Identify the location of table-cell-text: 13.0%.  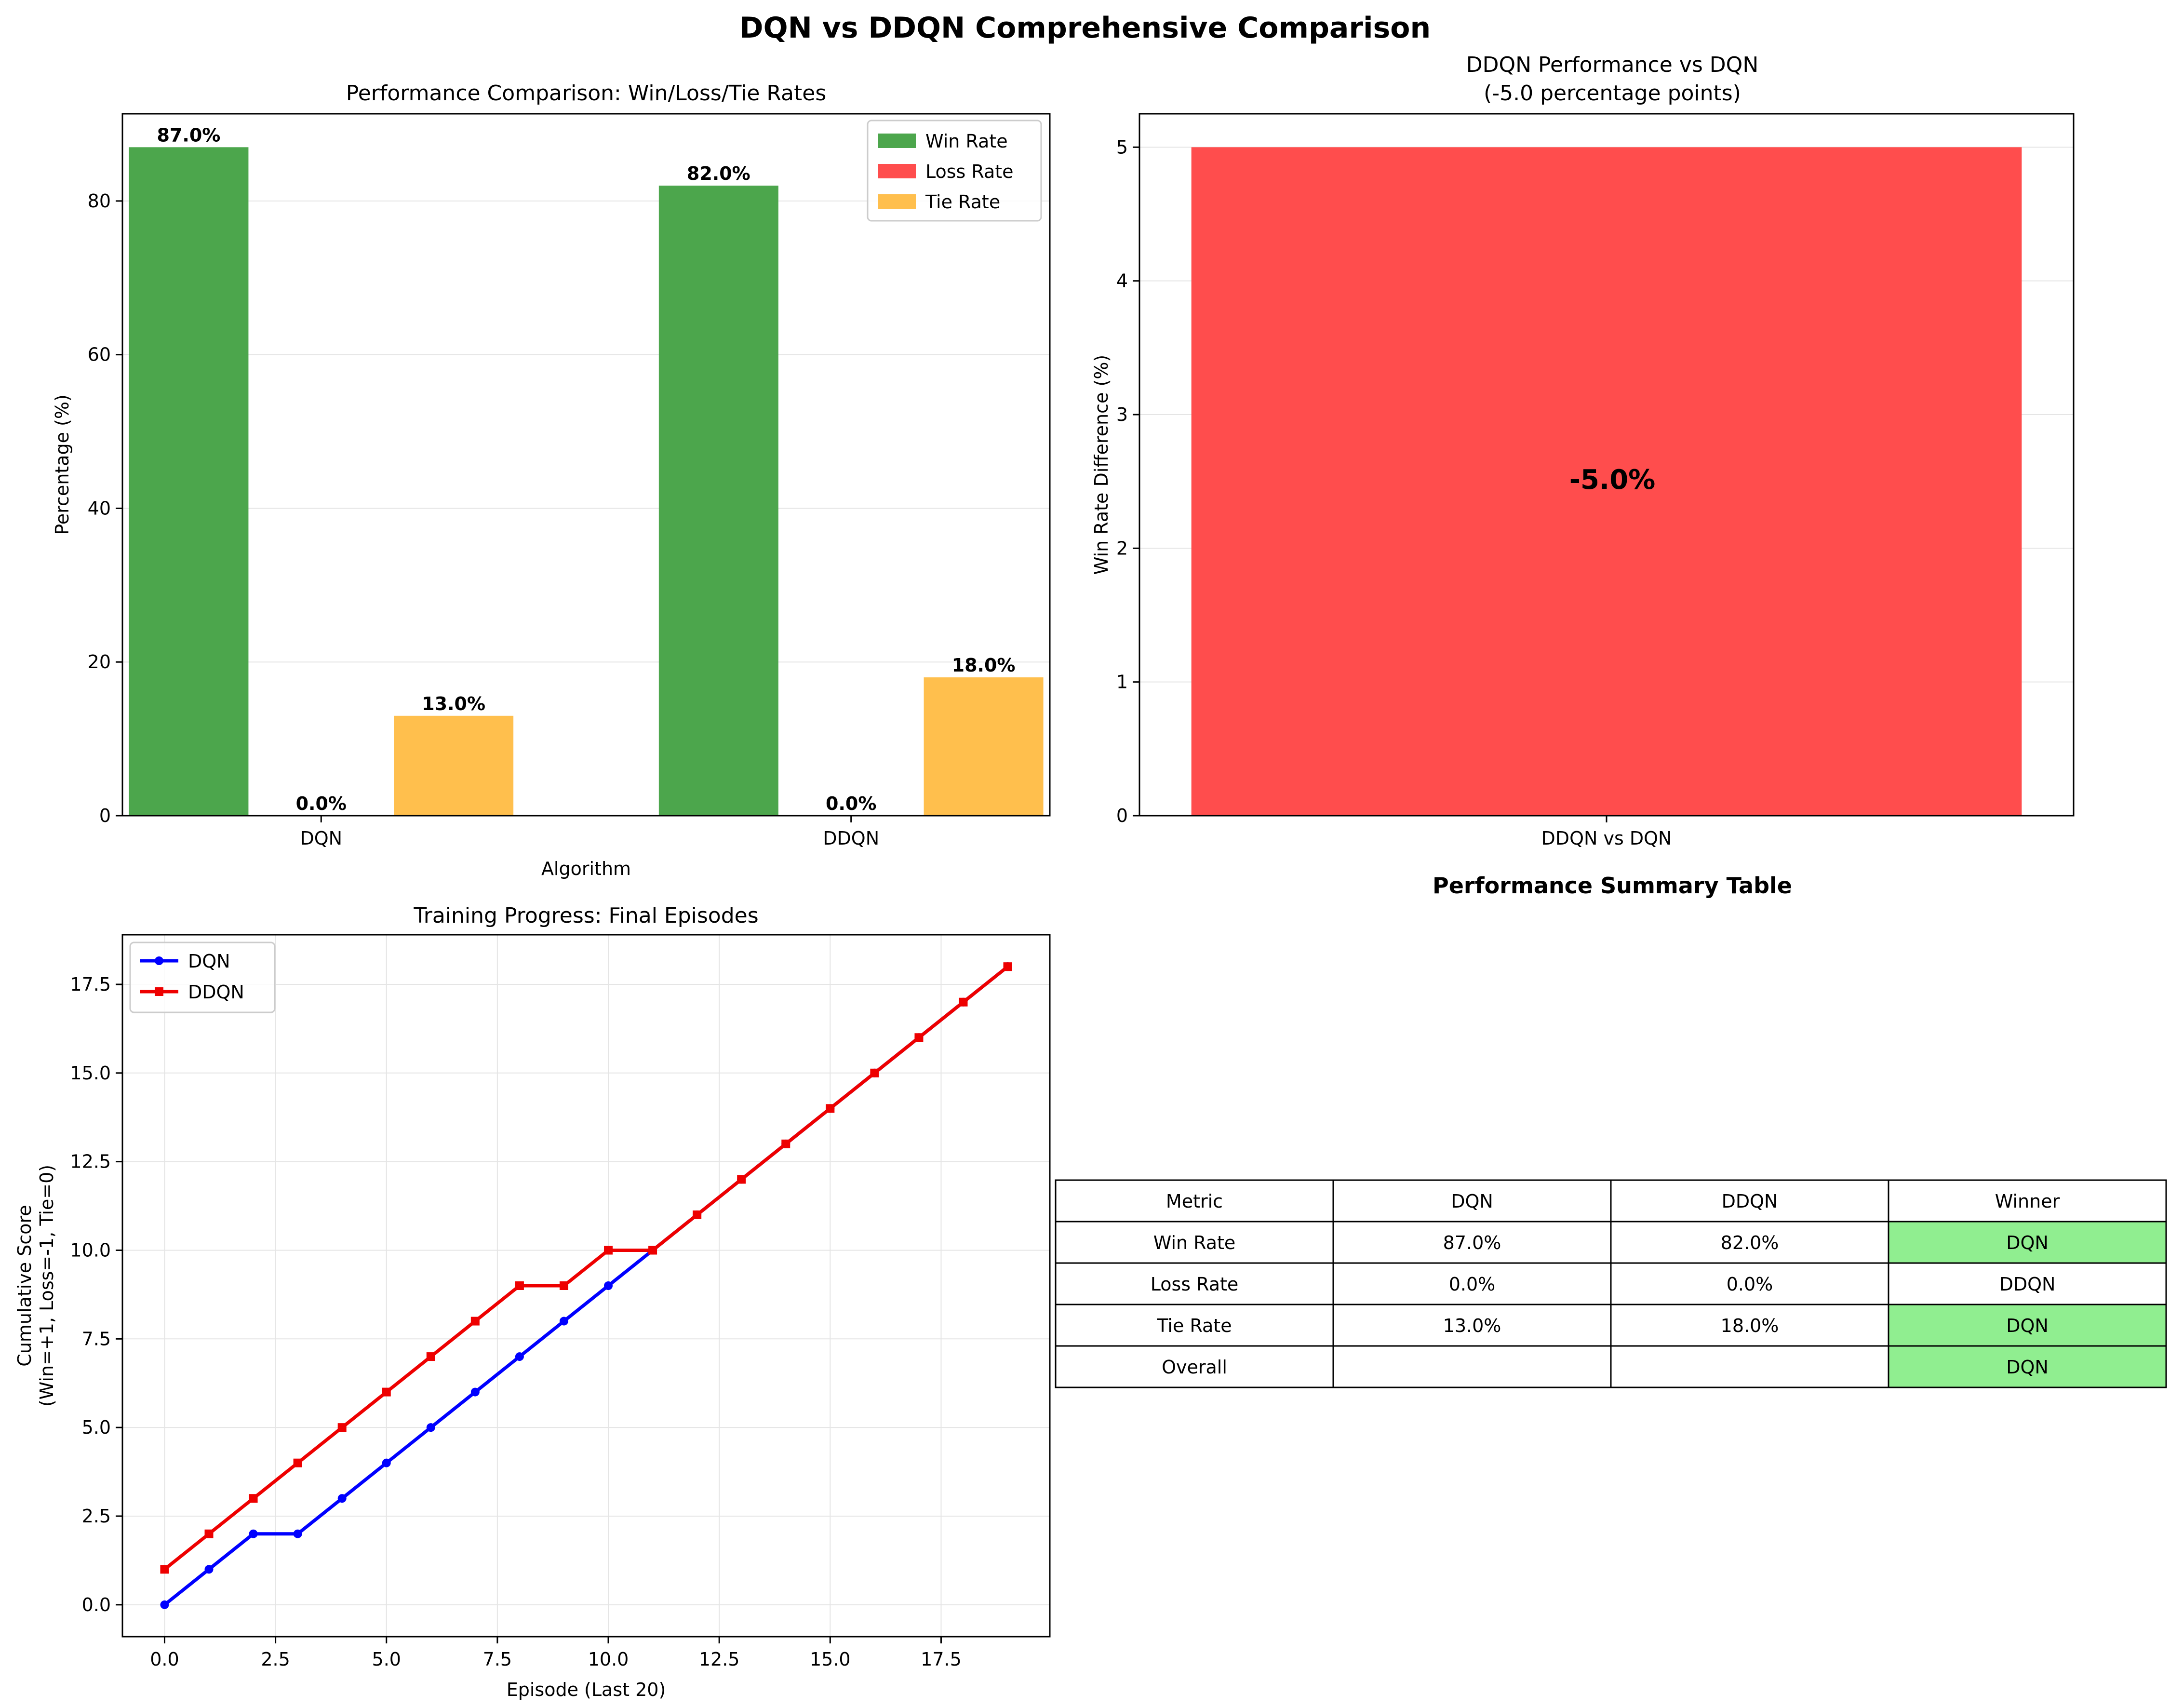
(1472, 1325).